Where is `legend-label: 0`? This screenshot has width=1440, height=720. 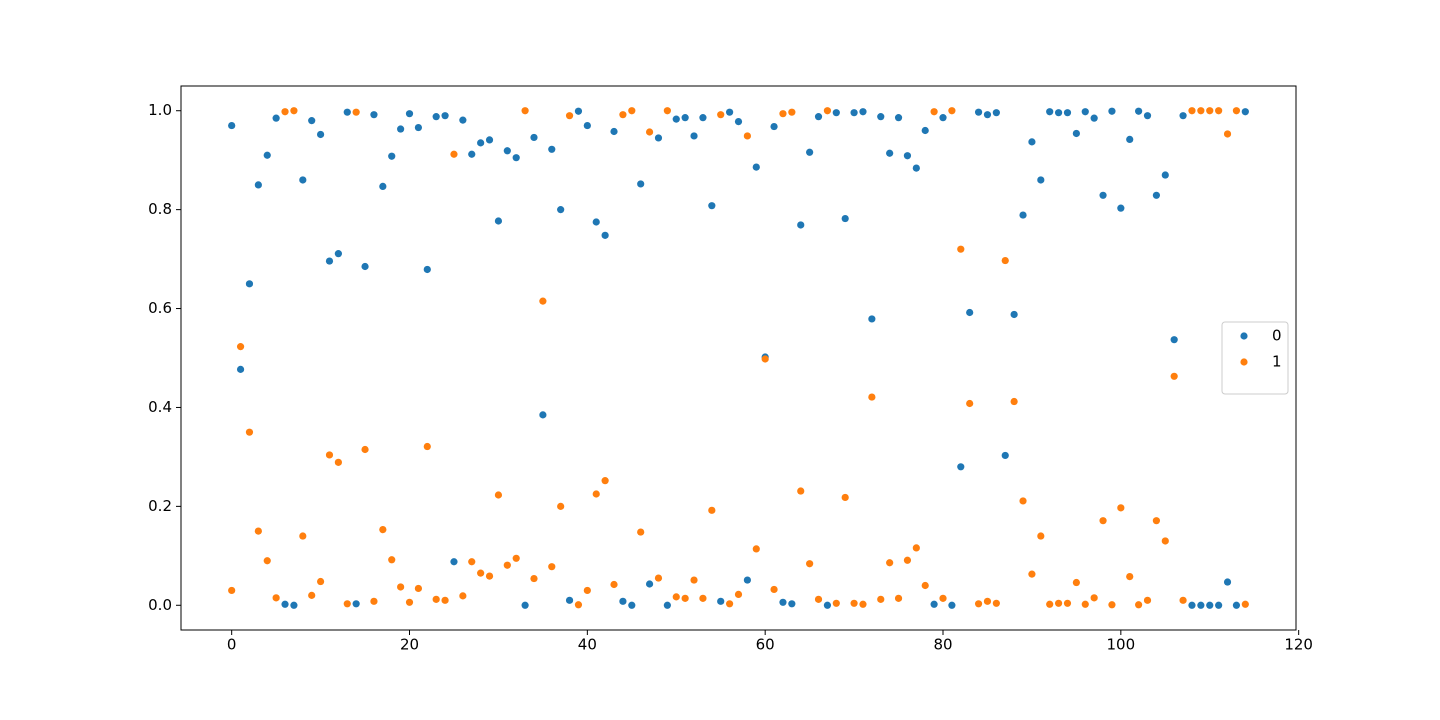 legend-label: 0 is located at coordinates (1277, 336).